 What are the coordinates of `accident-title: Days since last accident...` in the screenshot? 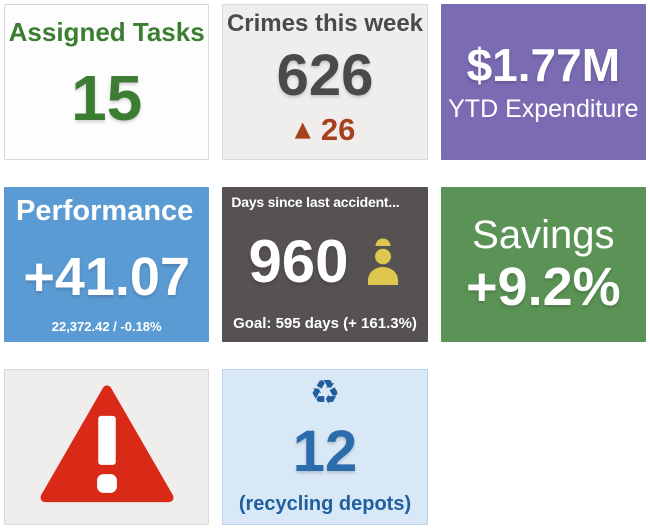 It's located at (315, 201).